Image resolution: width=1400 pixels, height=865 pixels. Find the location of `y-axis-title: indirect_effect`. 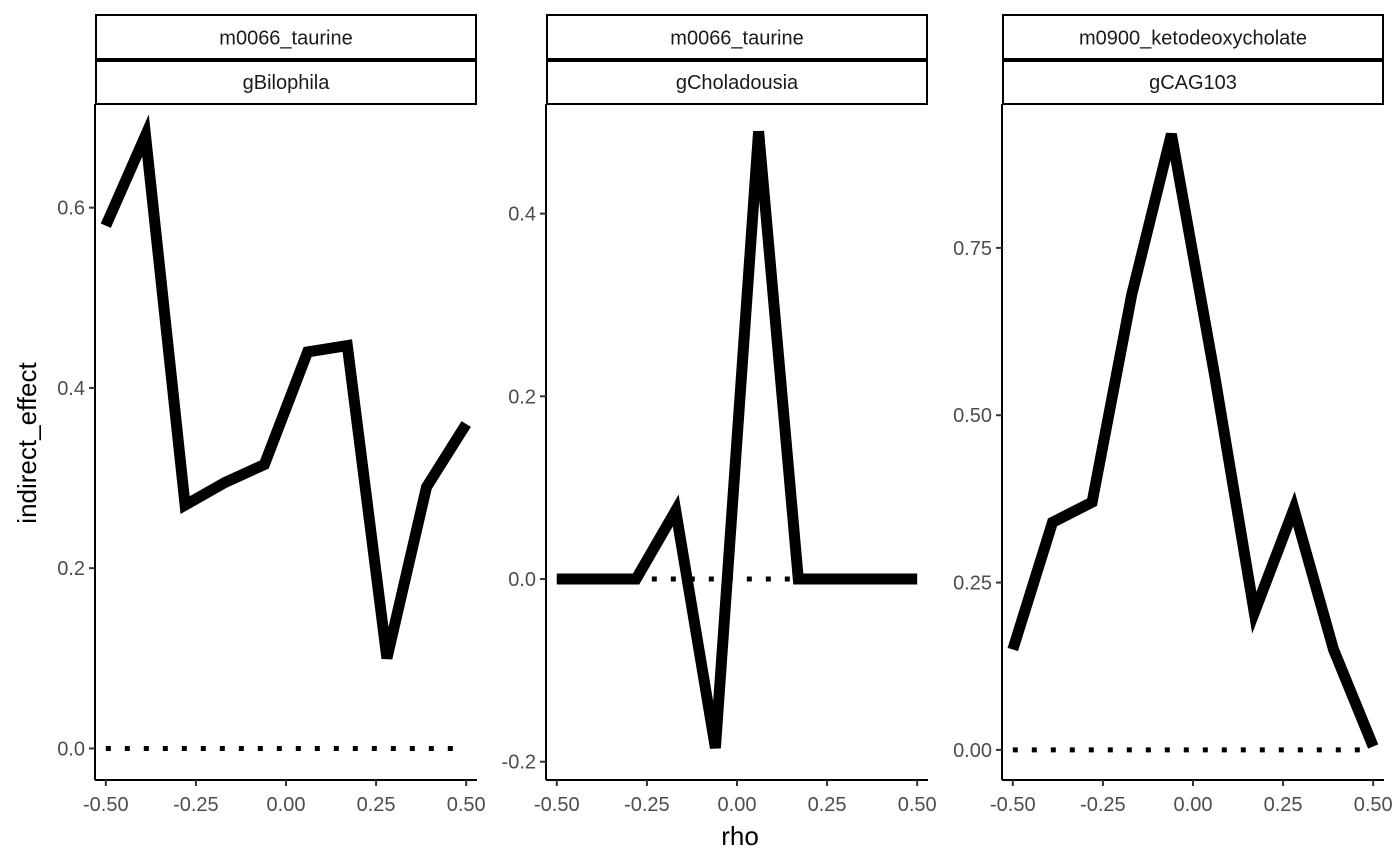

y-axis-title: indirect_effect is located at coordinates (27, 443).